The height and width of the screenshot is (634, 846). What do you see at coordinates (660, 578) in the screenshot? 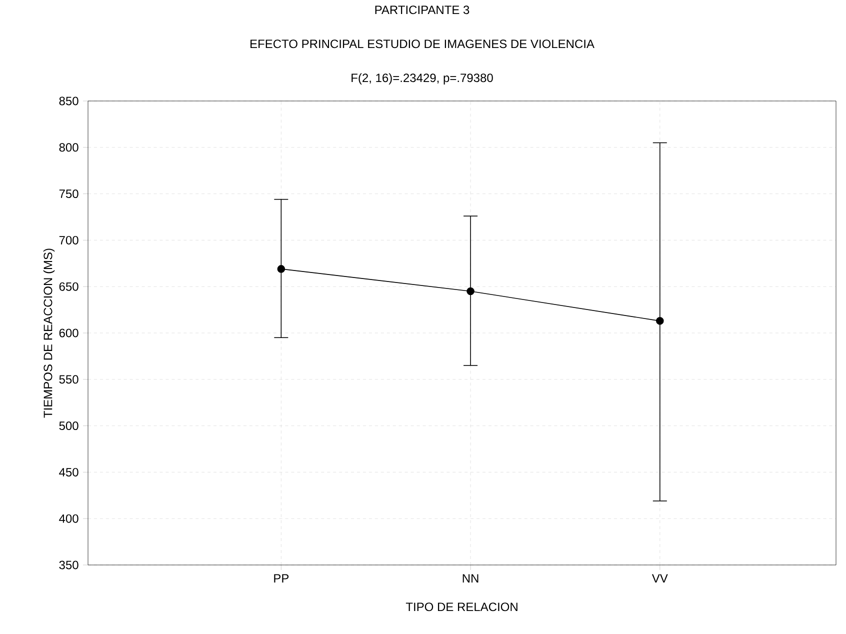
I see `x-tick-label: VV` at bounding box center [660, 578].